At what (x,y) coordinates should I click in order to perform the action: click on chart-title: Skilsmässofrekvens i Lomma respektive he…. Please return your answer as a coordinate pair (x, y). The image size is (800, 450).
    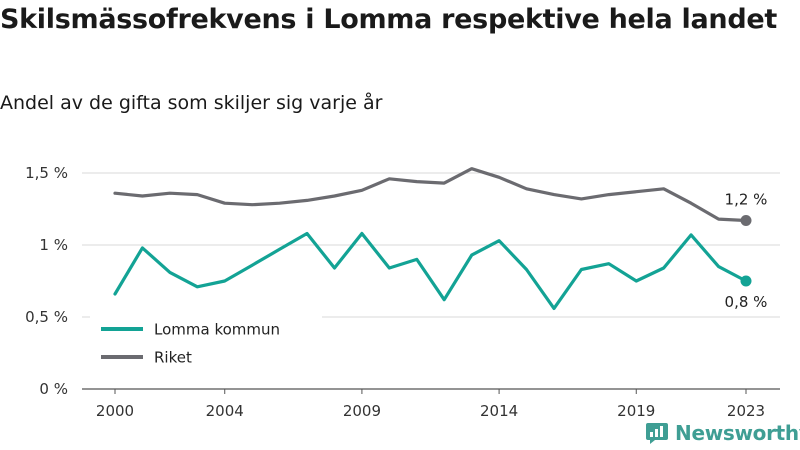
    Looking at the image, I should click on (388, 19).